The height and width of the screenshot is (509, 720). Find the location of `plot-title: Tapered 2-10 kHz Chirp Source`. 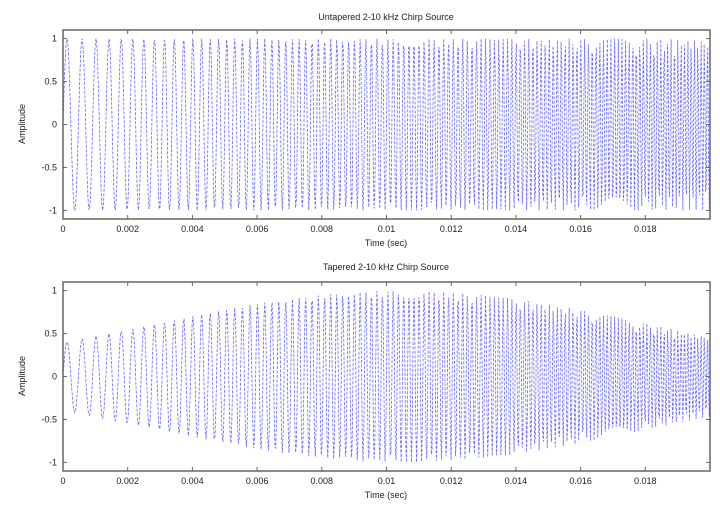

plot-title: Tapered 2-10 kHz Chirp Source is located at coordinates (386, 267).